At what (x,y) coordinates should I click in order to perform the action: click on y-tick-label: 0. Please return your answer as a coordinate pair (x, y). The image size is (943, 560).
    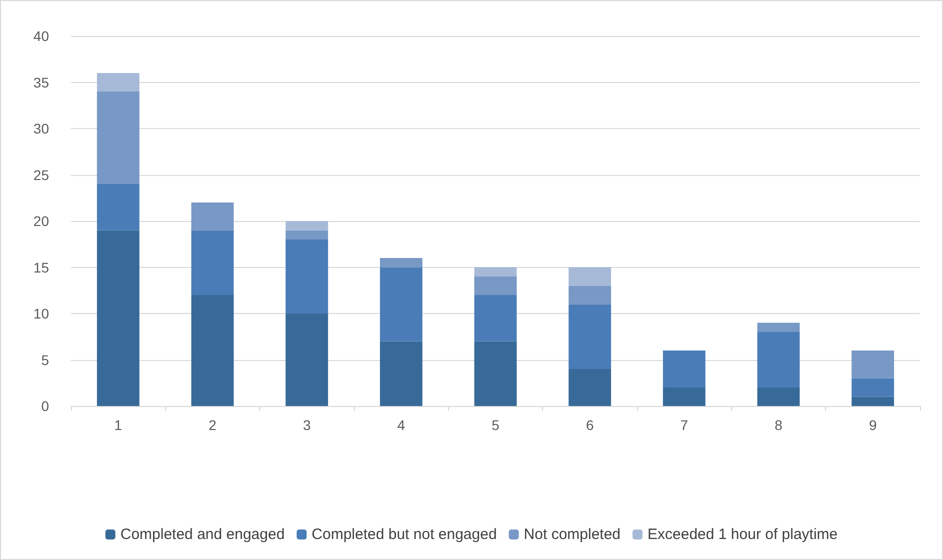
    Looking at the image, I should click on (45, 406).